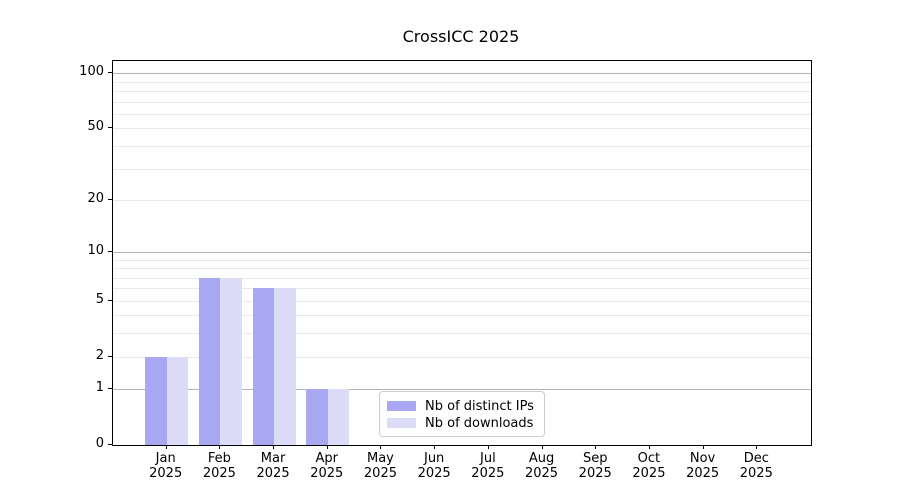 The height and width of the screenshot is (500, 900). What do you see at coordinates (488, 447) in the screenshot?
I see `x-tick-mark-jul` at bounding box center [488, 447].